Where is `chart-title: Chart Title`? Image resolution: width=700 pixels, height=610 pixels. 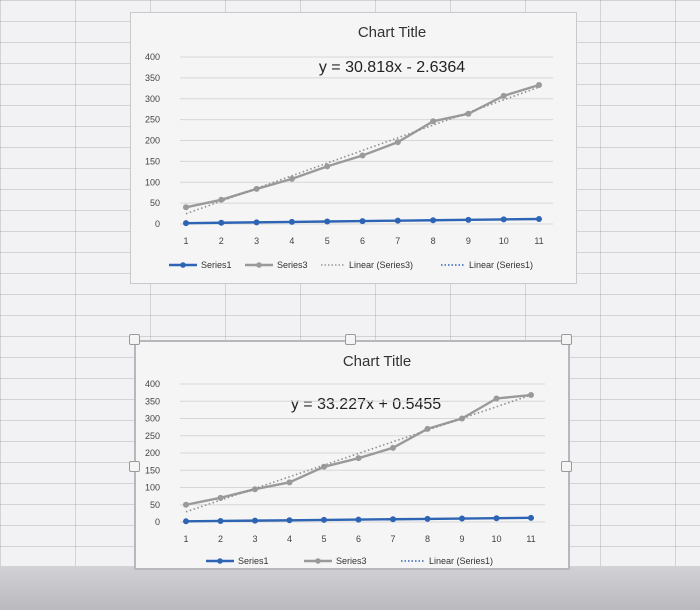 chart-title: Chart Title is located at coordinates (392, 32).